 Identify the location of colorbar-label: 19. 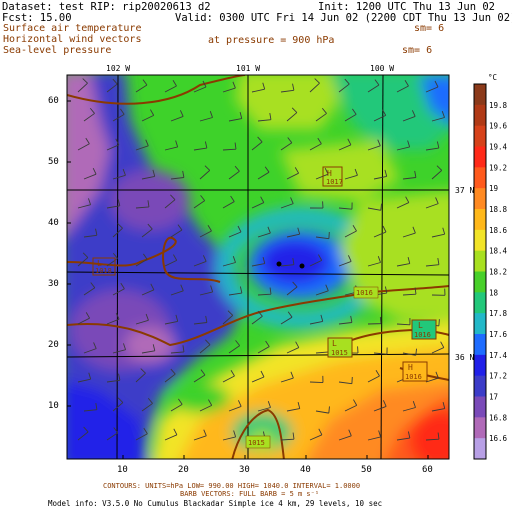
(493, 188).